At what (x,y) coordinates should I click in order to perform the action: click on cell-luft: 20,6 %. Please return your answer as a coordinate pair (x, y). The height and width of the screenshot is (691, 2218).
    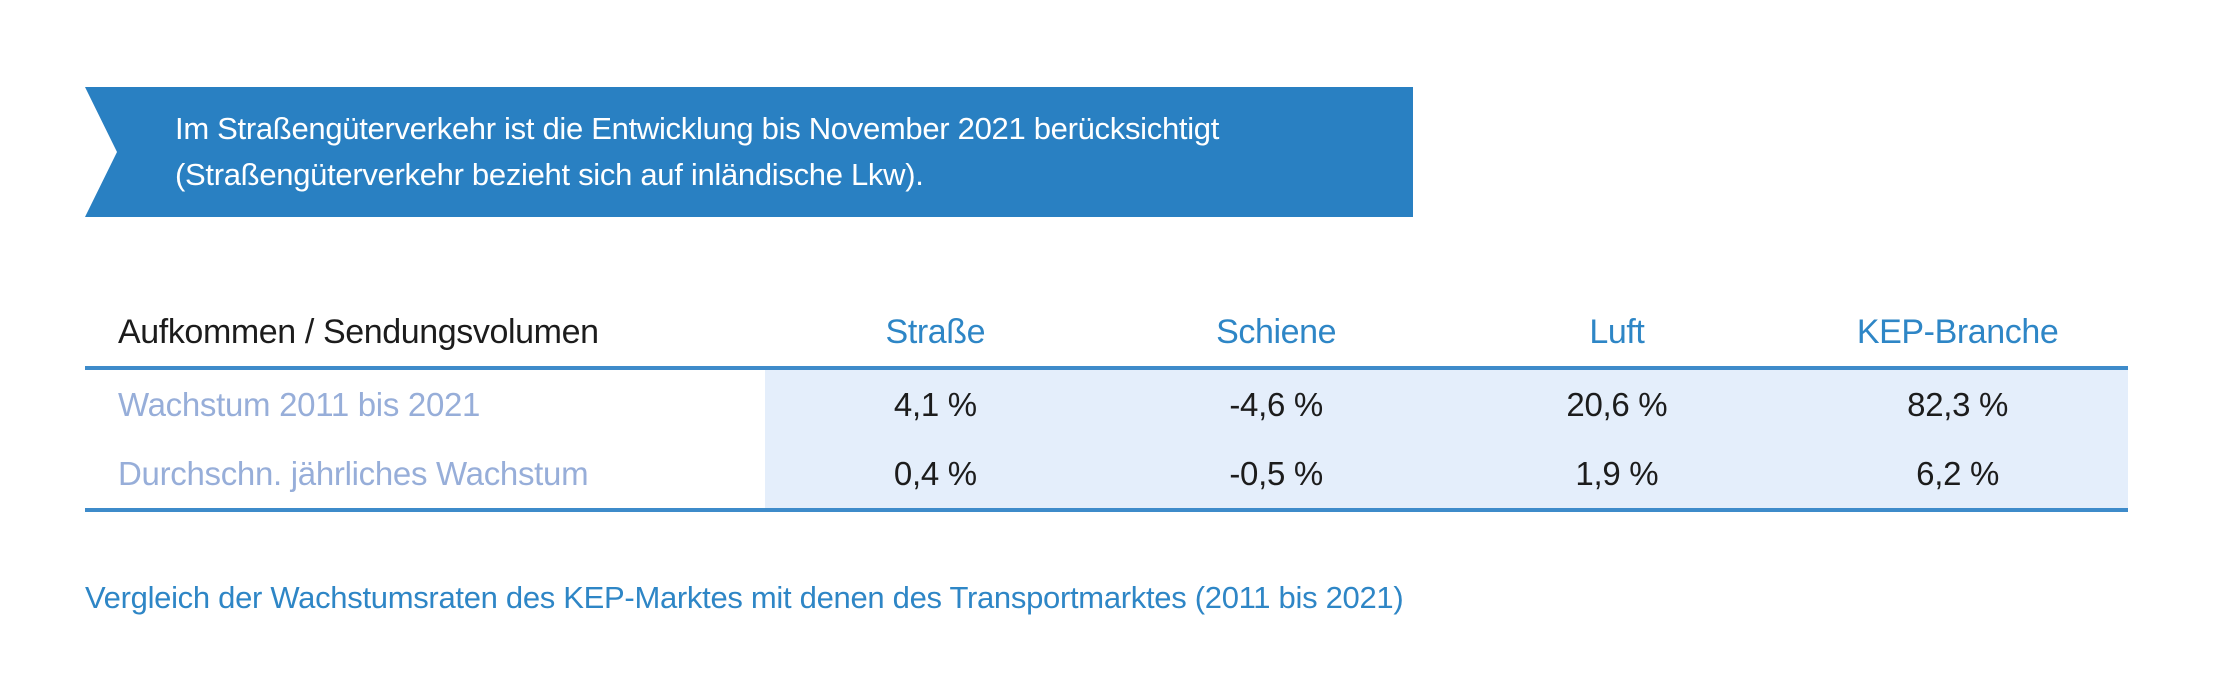
    Looking at the image, I should click on (1617, 404).